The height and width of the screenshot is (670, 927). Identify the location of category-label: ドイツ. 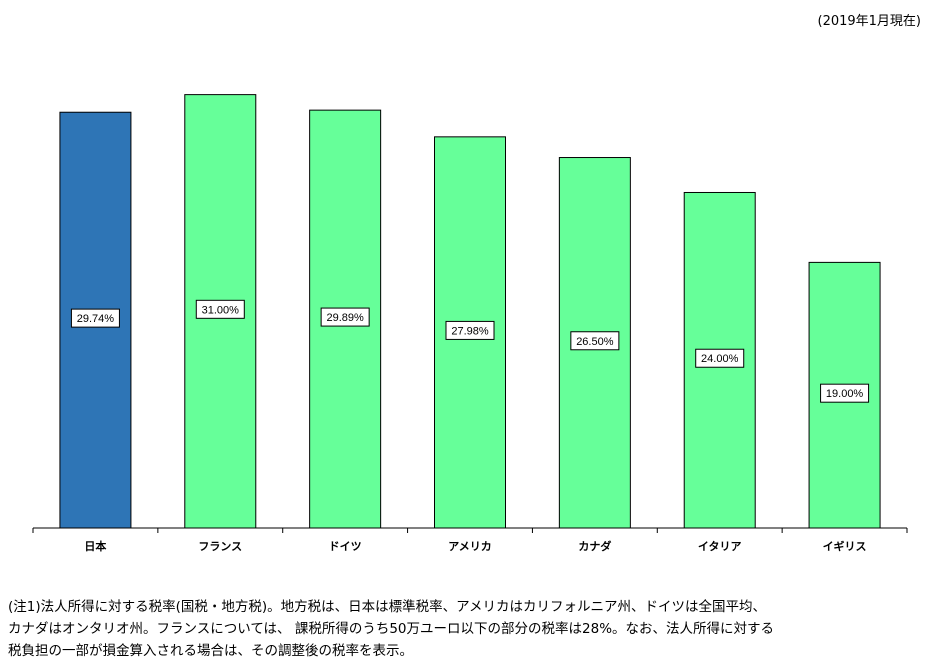
(345, 546).